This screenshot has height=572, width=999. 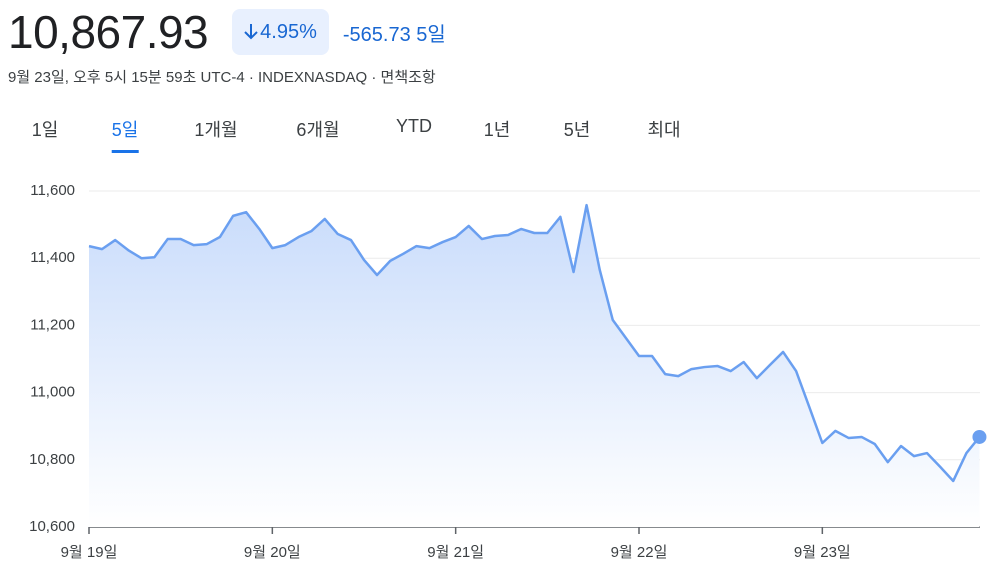 What do you see at coordinates (45, 130) in the screenshot?
I see `range-tab: 1일` at bounding box center [45, 130].